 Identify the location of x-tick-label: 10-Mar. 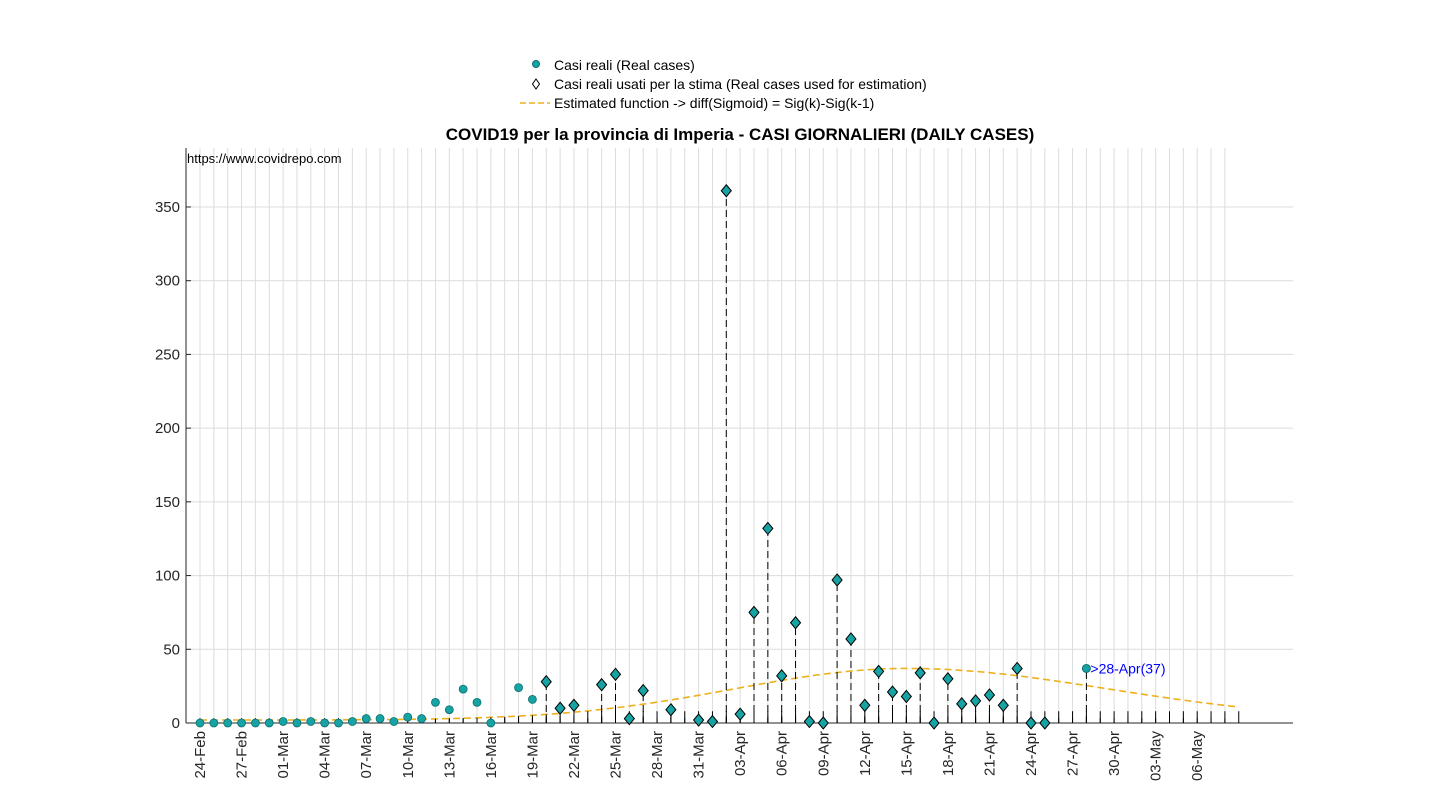
(408, 755).